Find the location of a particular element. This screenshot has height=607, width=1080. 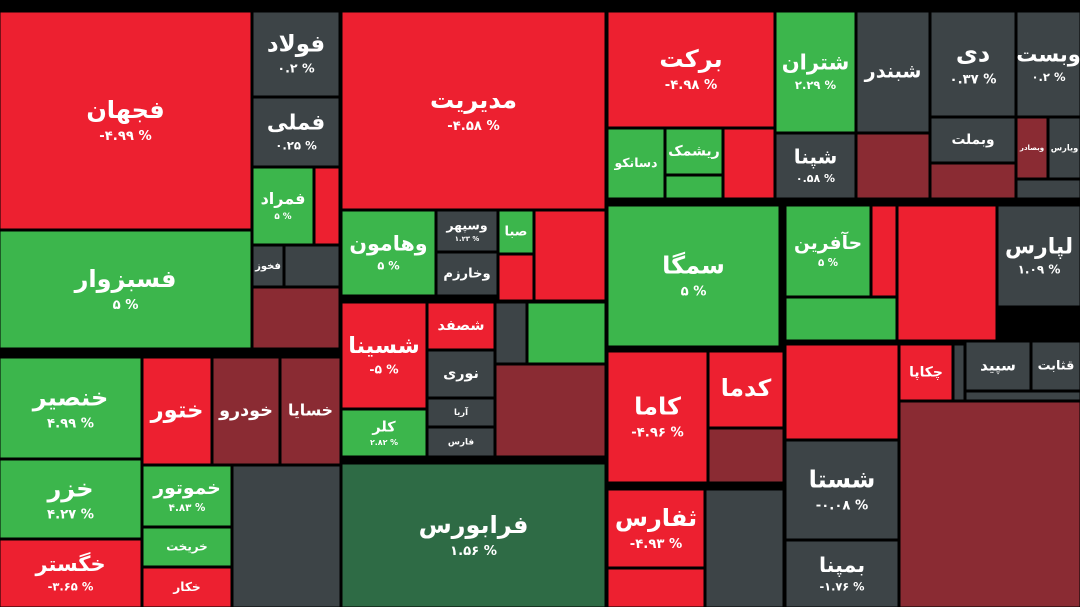

tile-name: فرابورس is located at coordinates (474, 525).